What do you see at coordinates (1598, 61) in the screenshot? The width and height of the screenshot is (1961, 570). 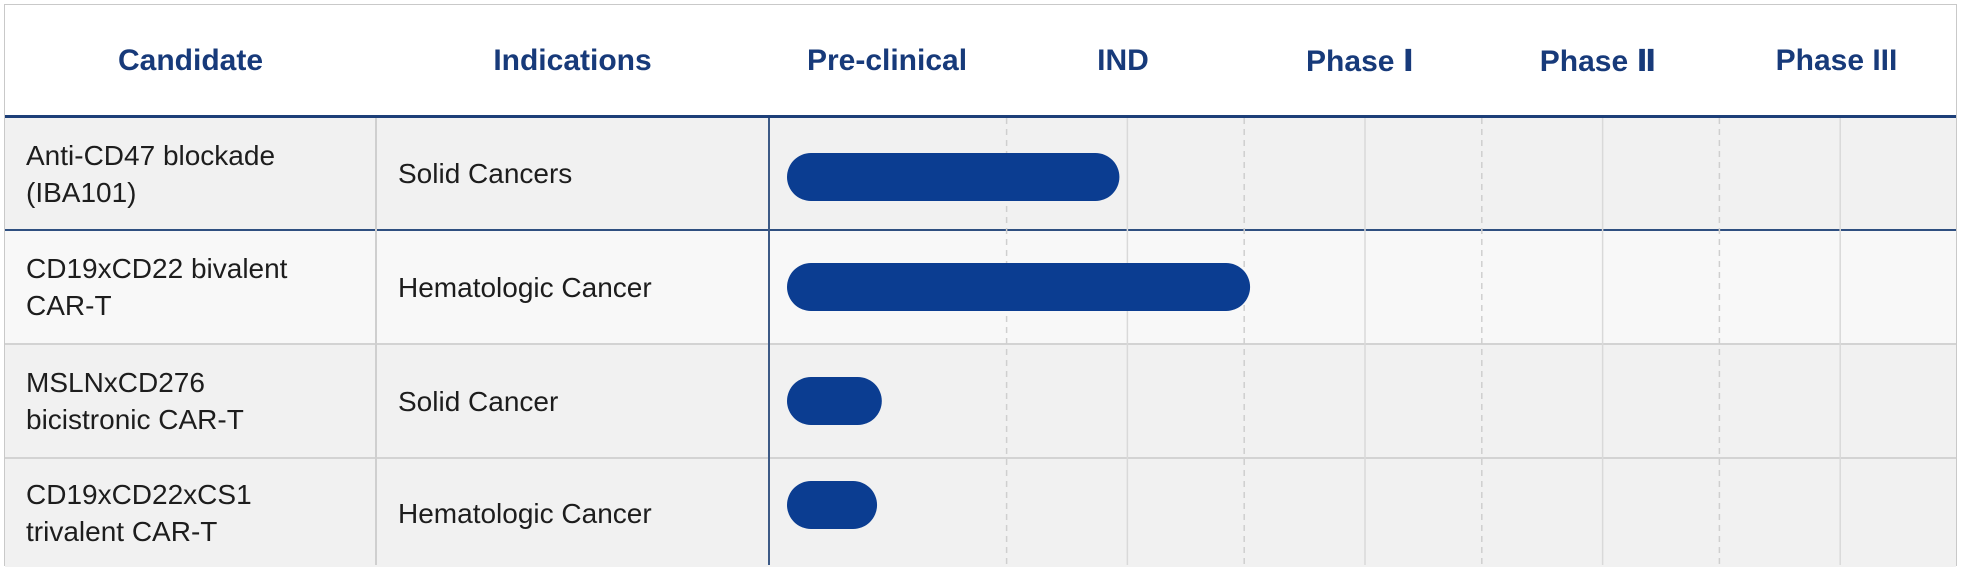 I see `column-header-phase-2: Phase Ⅱ` at bounding box center [1598, 61].